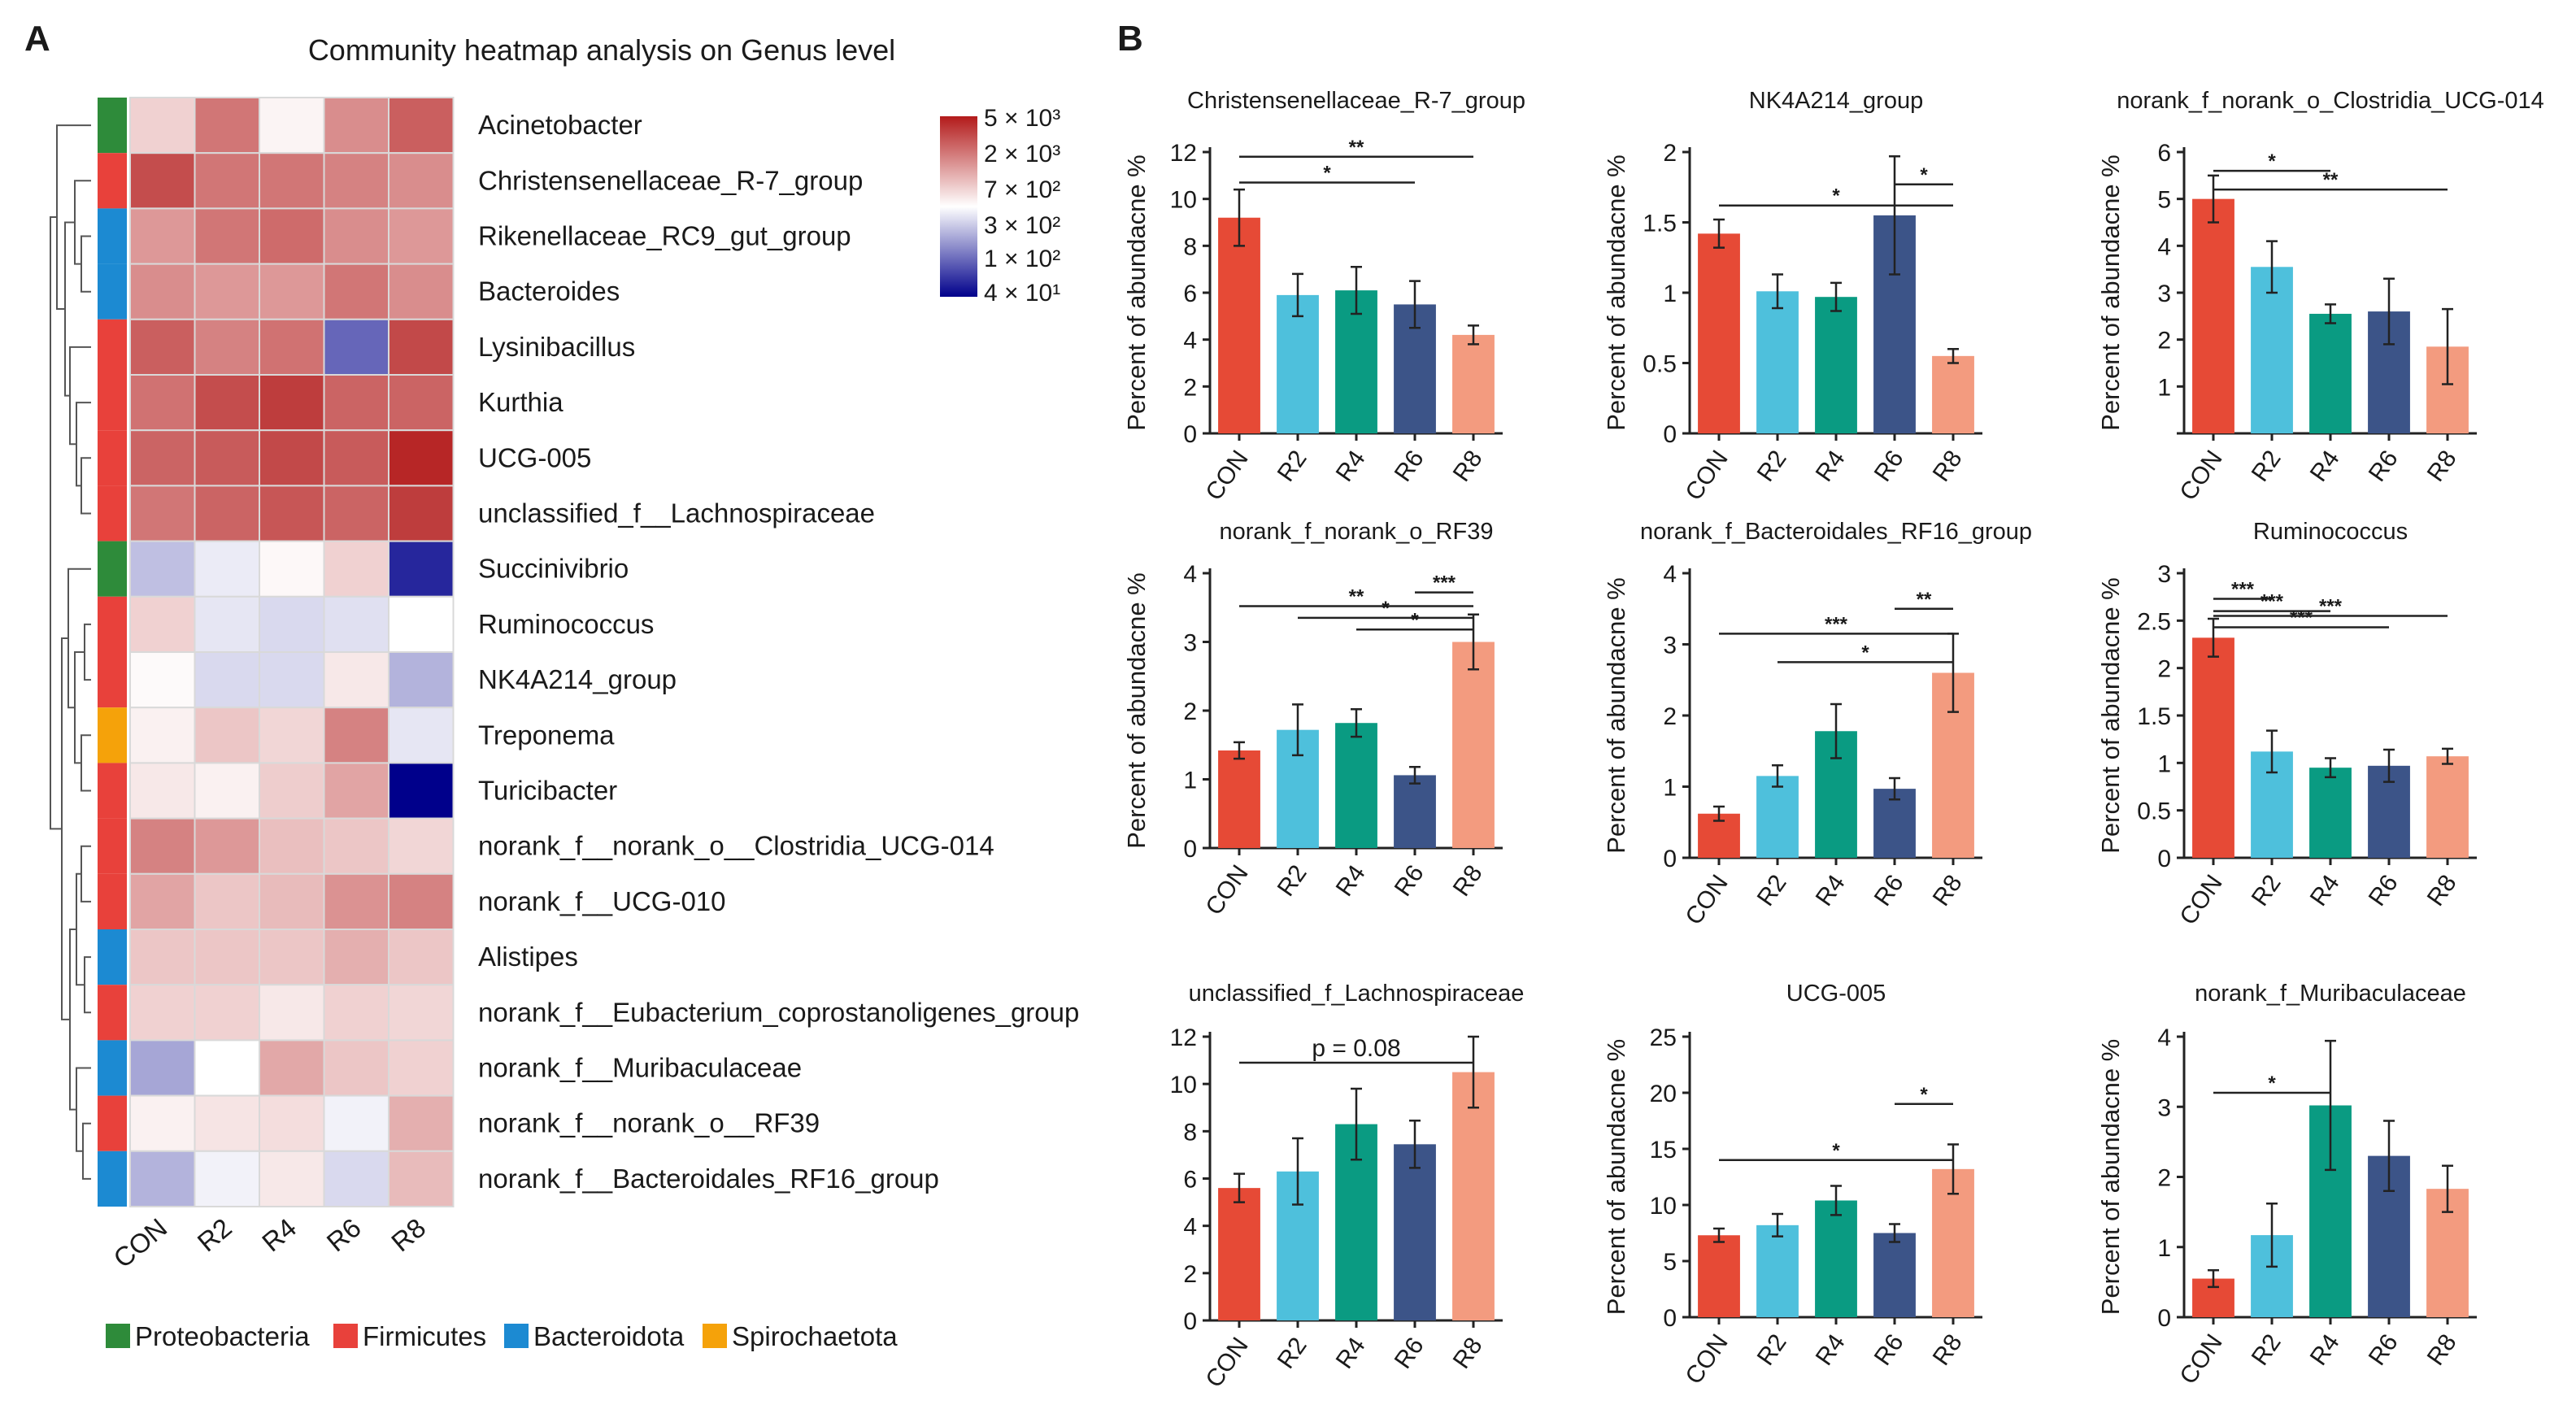  Describe the element at coordinates (356, 846) in the screenshot. I see `heatmap-cell-norank-f-norank-o-clostridia-ucg-014-r6` at that location.